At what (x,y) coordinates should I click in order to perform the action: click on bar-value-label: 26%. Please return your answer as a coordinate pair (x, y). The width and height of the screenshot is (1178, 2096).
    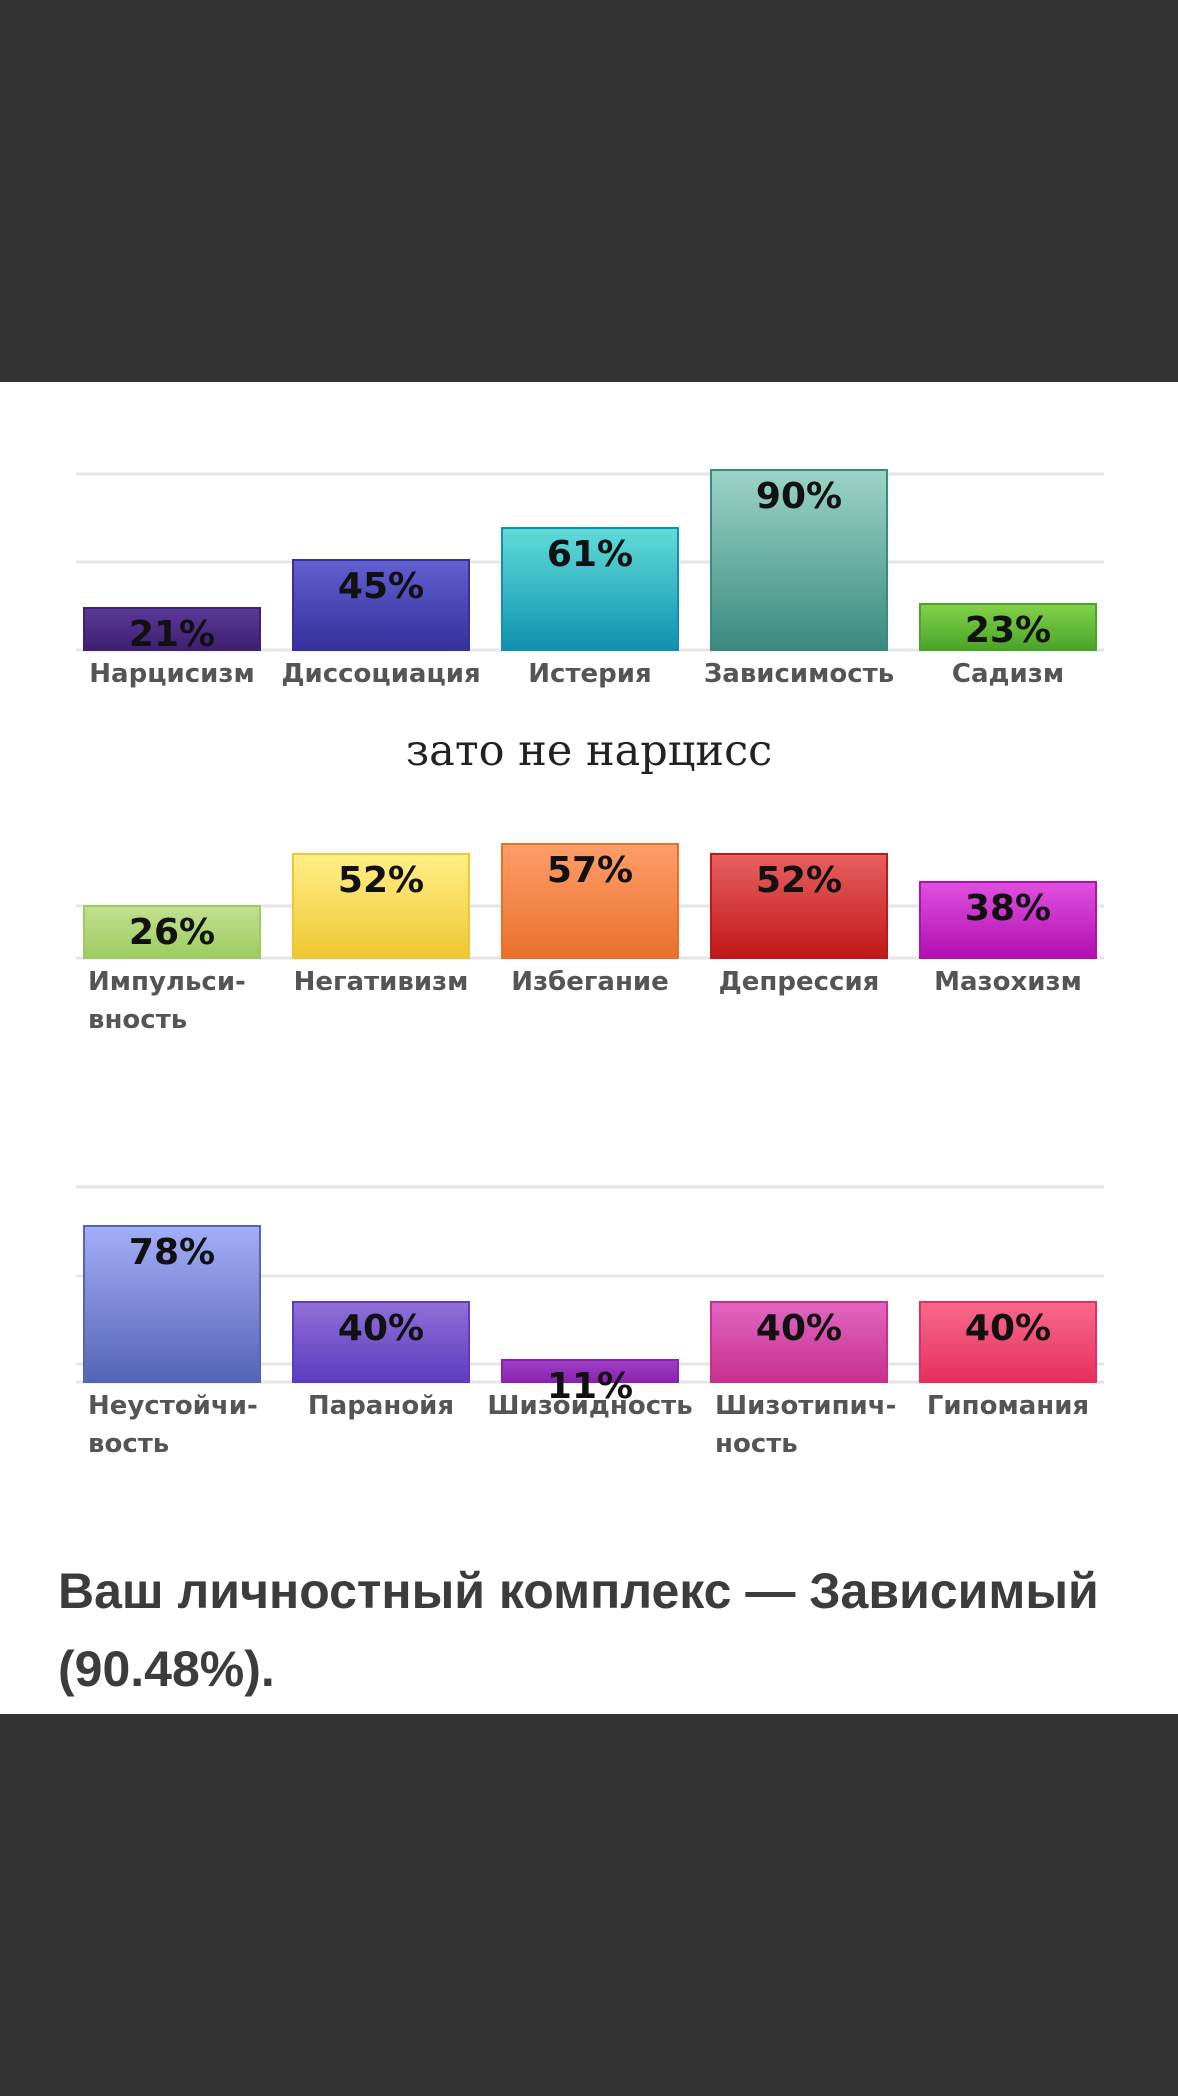
    Looking at the image, I should click on (172, 932).